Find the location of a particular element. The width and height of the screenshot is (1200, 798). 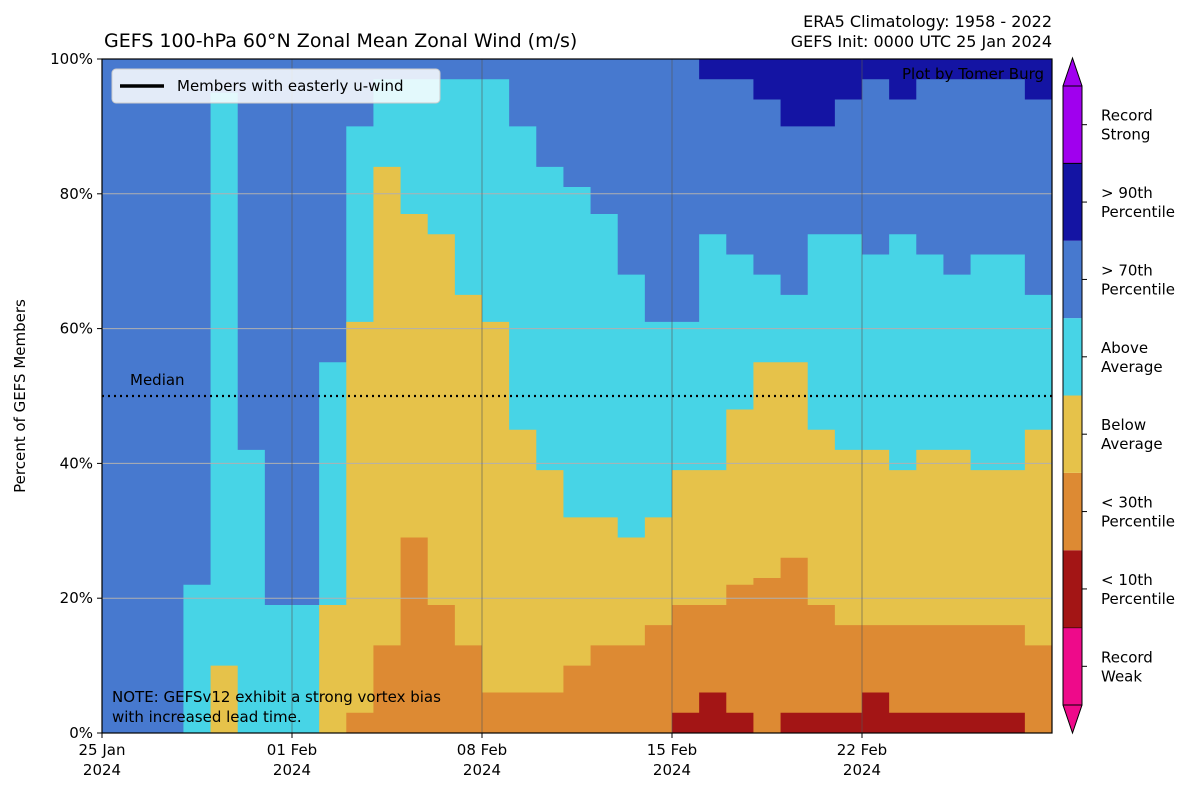

x-tick-label: 22 Feb is located at coordinates (862, 750).